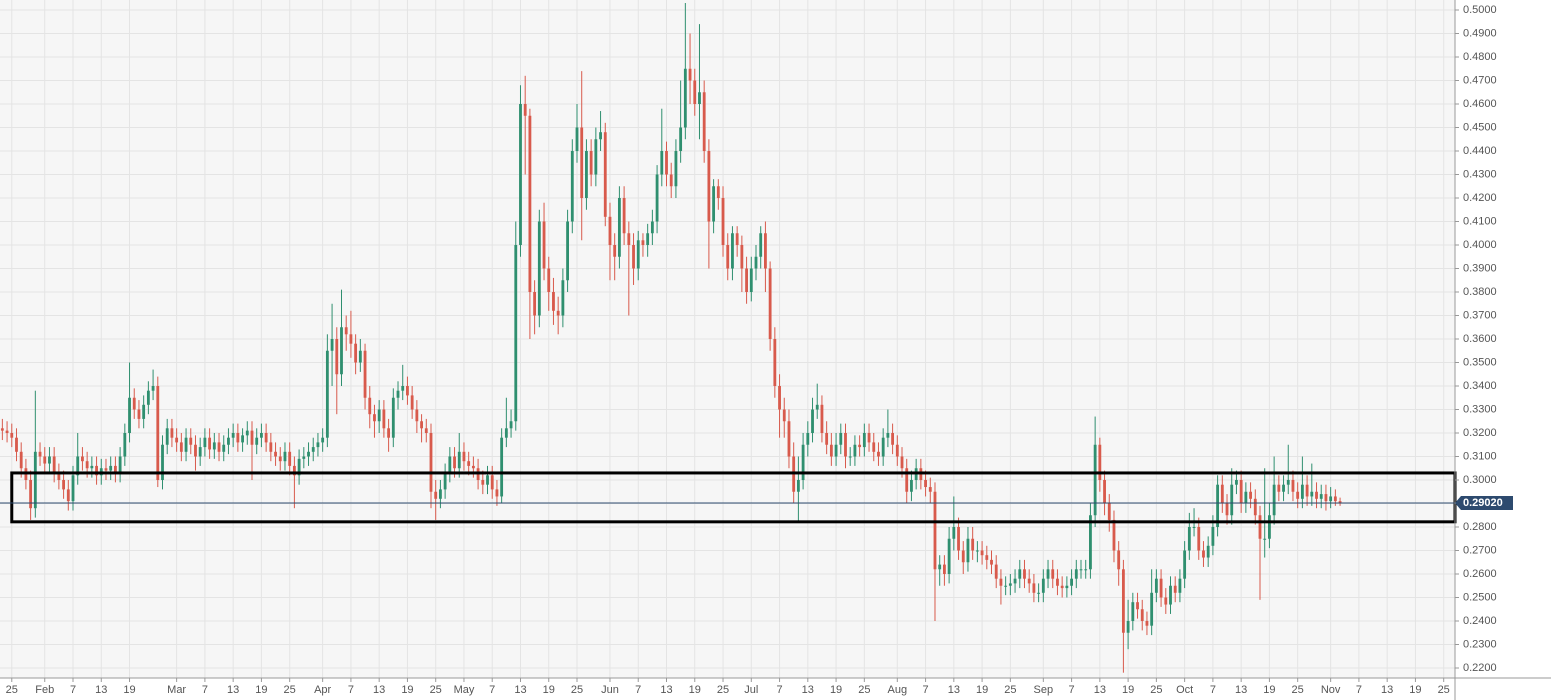 Image resolution: width=1551 pixels, height=700 pixels. Describe the element at coordinates (1480, 362) in the screenshot. I see `y-tick-label: 0.3500` at that location.